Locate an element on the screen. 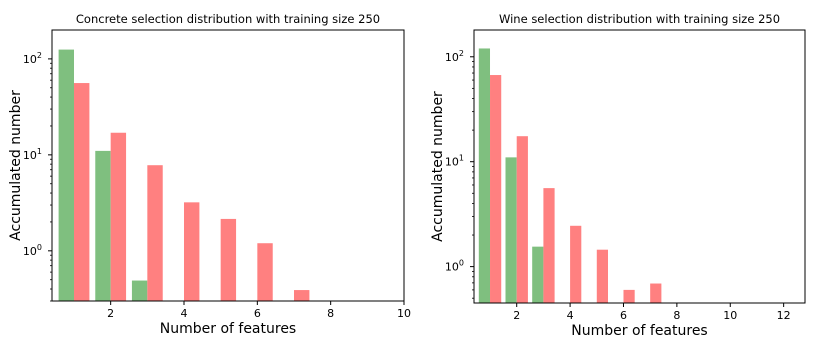 This screenshot has height=339, width=817. concrete-xtick-label: 8 is located at coordinates (330, 313).